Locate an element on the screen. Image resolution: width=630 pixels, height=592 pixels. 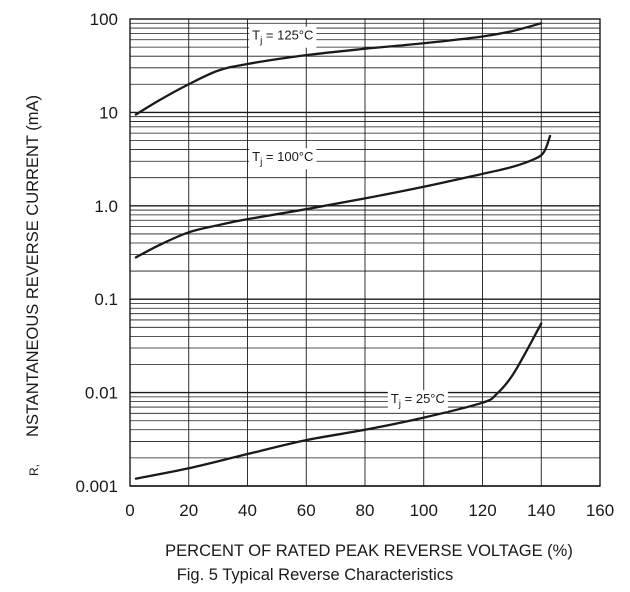
x-tick-label: 160 is located at coordinates (600, 510).